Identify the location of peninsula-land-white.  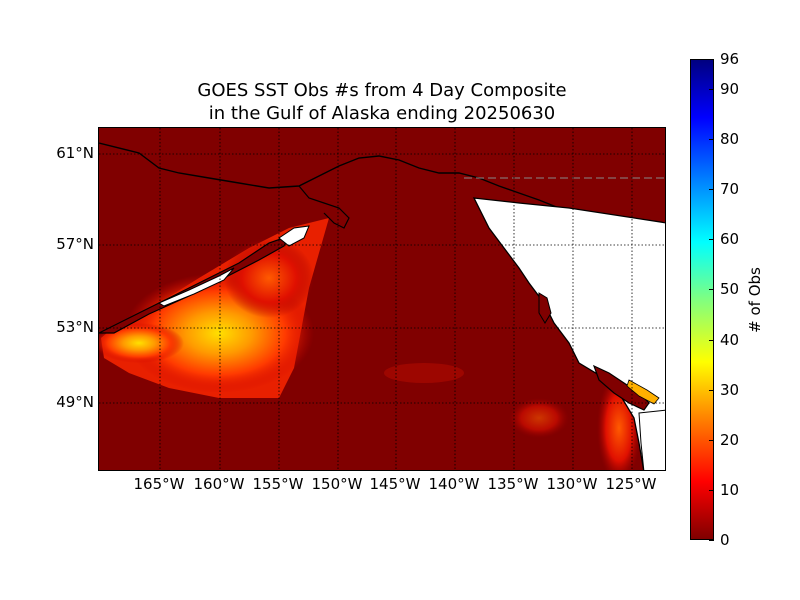
(196, 287).